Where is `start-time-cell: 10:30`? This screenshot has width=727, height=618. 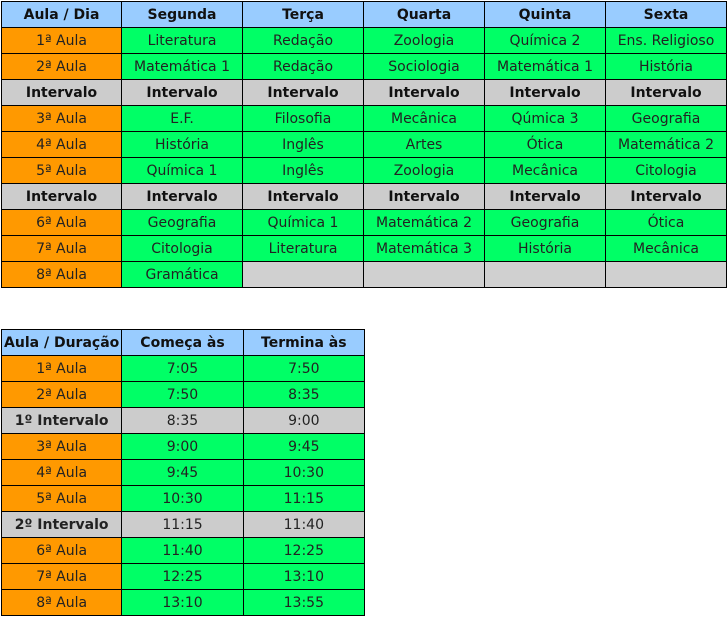
start-time-cell: 10:30 is located at coordinates (182, 498).